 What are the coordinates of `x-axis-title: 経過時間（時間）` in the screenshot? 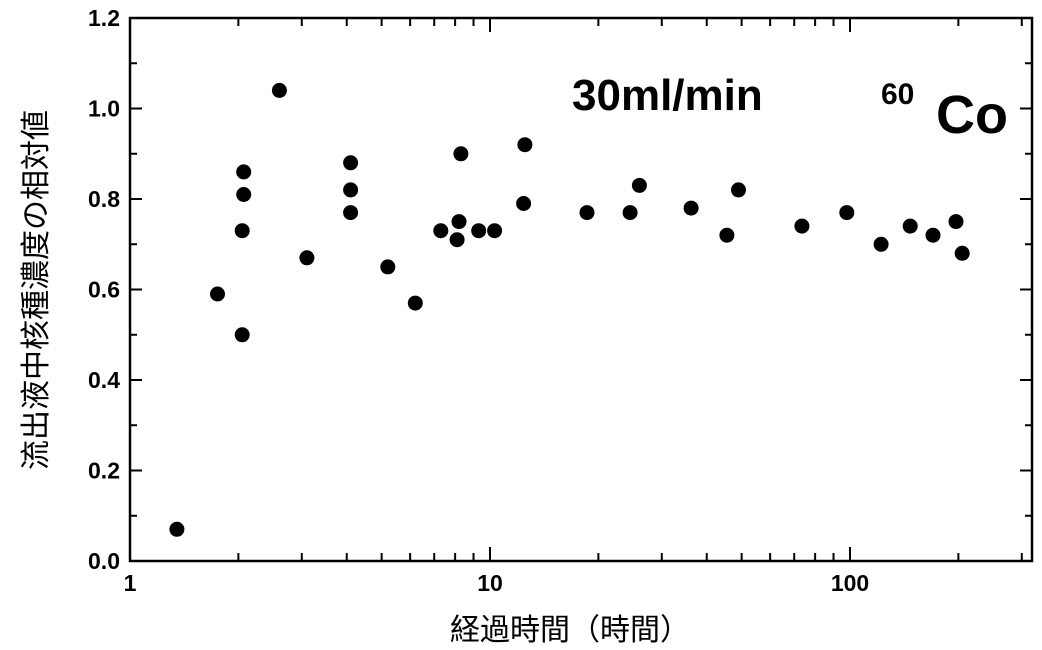 It's located at (570, 630).